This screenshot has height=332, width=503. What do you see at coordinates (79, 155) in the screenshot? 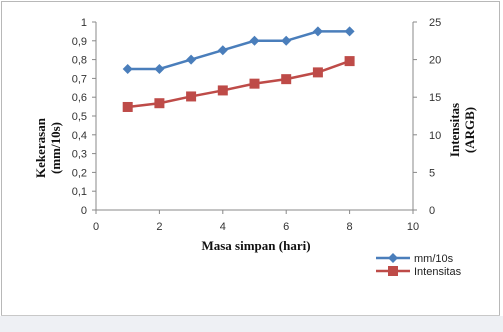
I see `left-tick-label: 0,3` at bounding box center [79, 155].